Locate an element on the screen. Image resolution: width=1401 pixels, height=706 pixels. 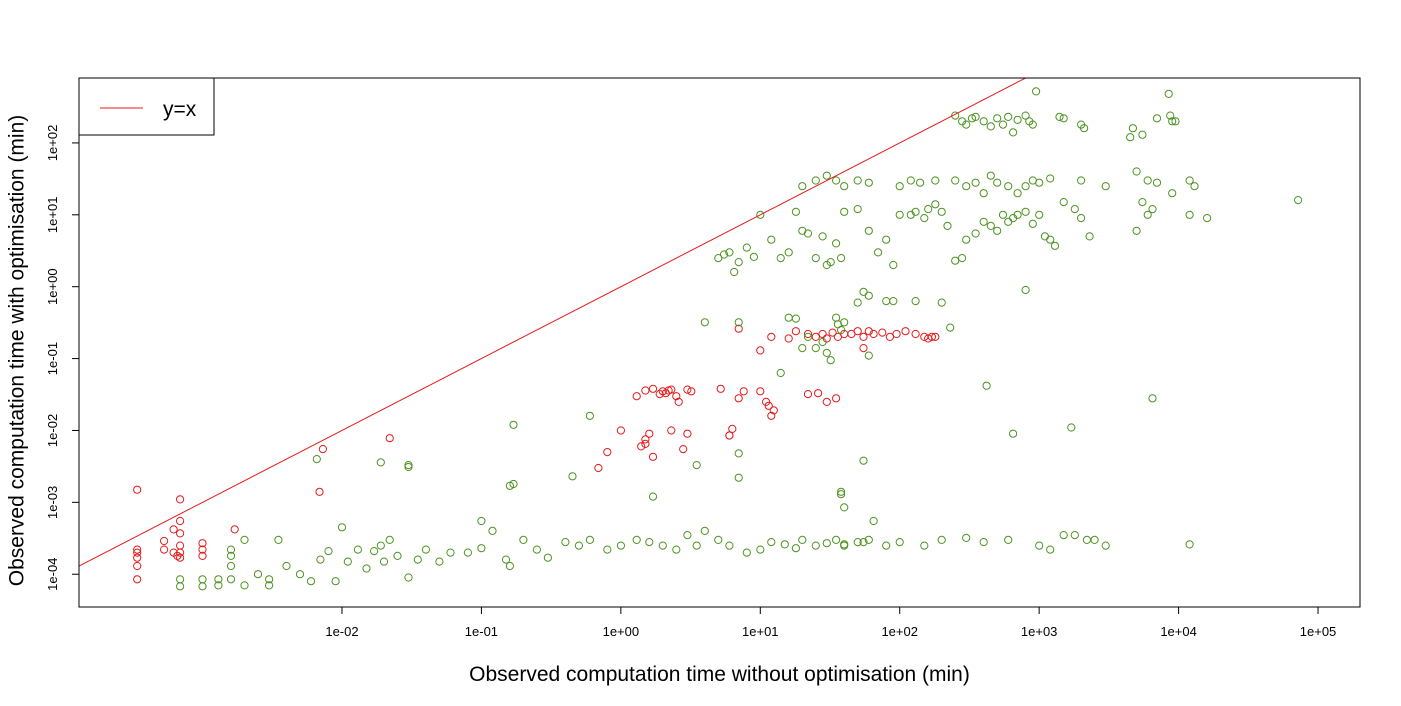
x-tick-label: 1e+05 is located at coordinates (1318, 631).